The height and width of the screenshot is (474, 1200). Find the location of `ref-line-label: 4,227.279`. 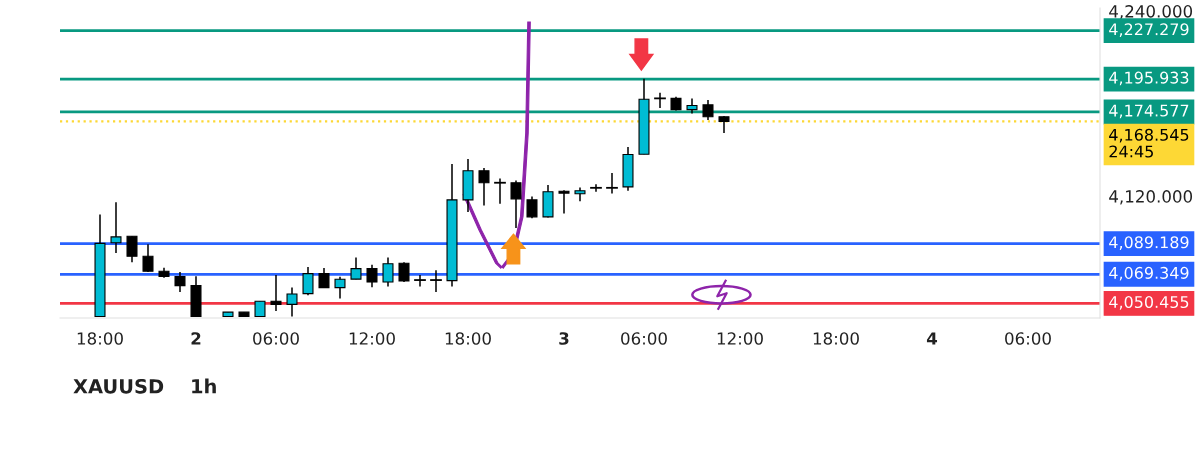

ref-line-label: 4,227.279 is located at coordinates (1149, 30).